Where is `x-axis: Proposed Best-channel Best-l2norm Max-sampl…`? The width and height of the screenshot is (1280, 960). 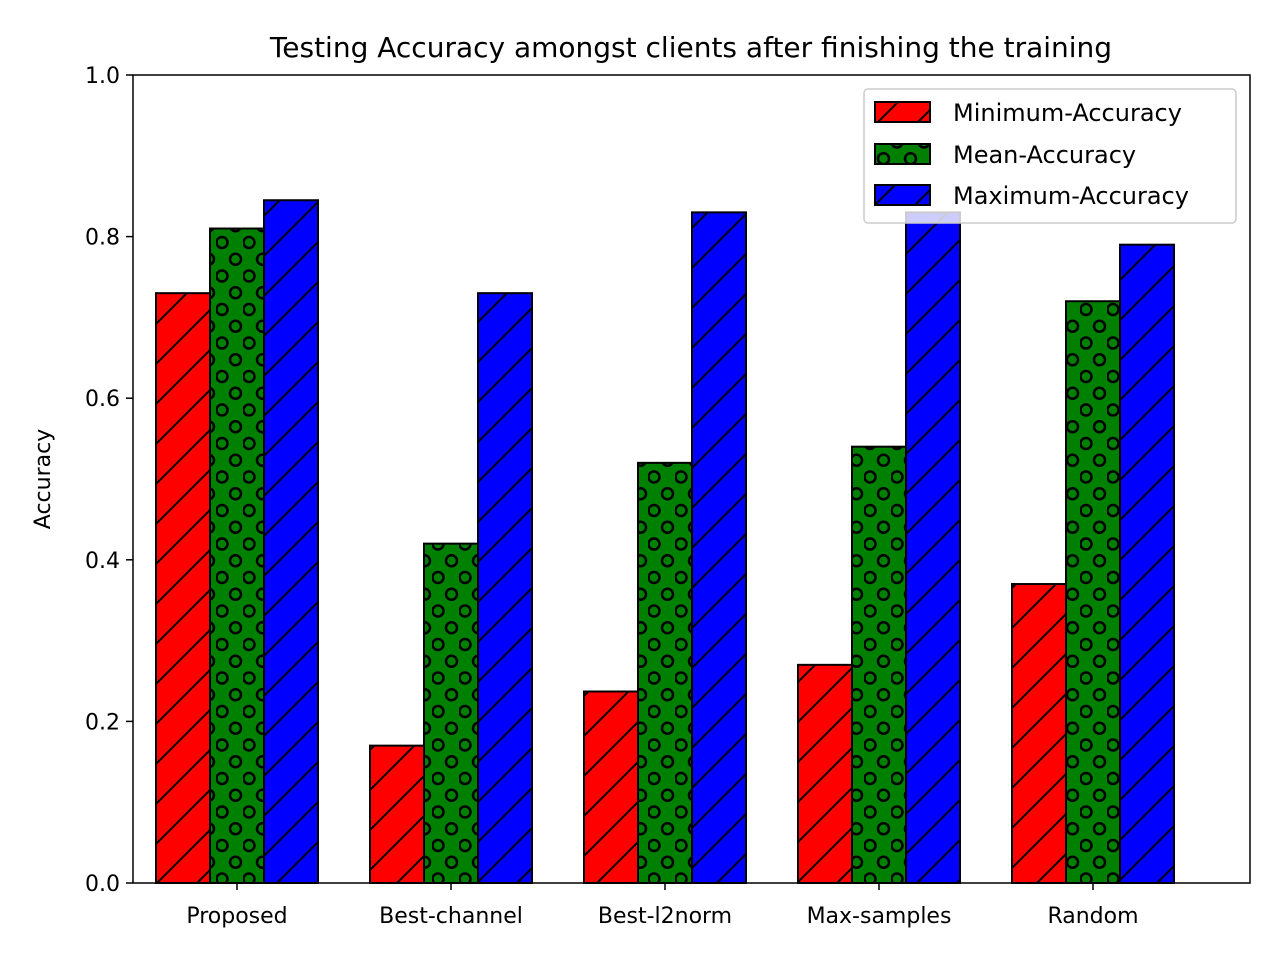 x-axis: Proposed Best-channel Best-l2norm Max-sampl… is located at coordinates (662, 906).